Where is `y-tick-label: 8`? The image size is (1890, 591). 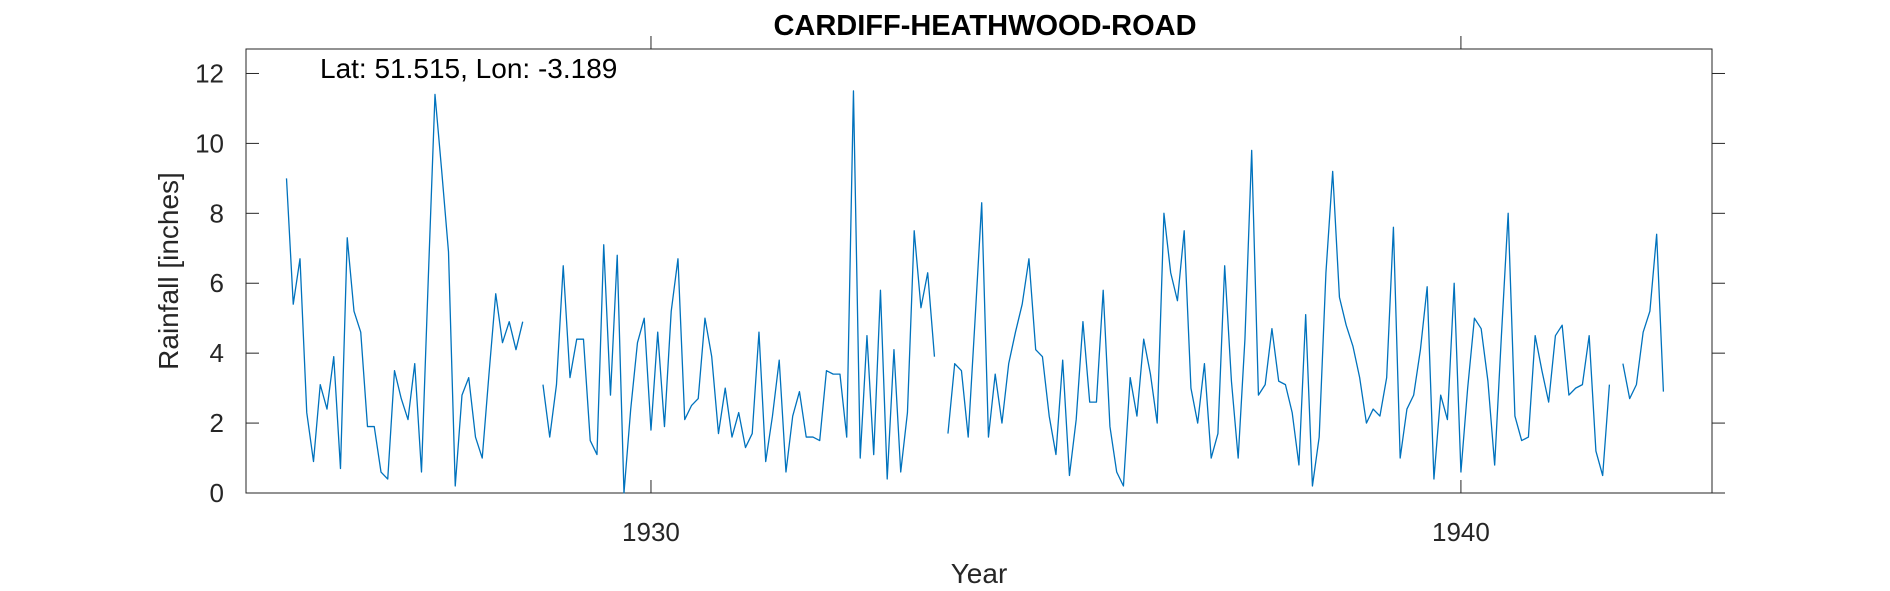
y-tick-label: 8 is located at coordinates (217, 213).